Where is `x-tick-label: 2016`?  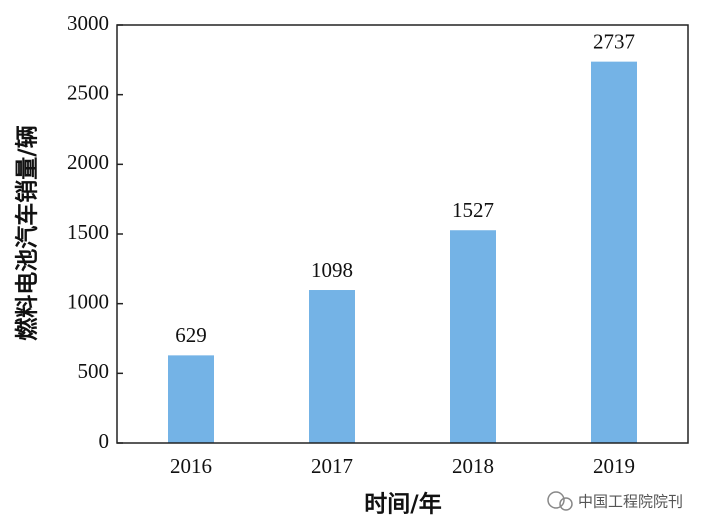
x-tick-label: 2016 is located at coordinates (191, 466).